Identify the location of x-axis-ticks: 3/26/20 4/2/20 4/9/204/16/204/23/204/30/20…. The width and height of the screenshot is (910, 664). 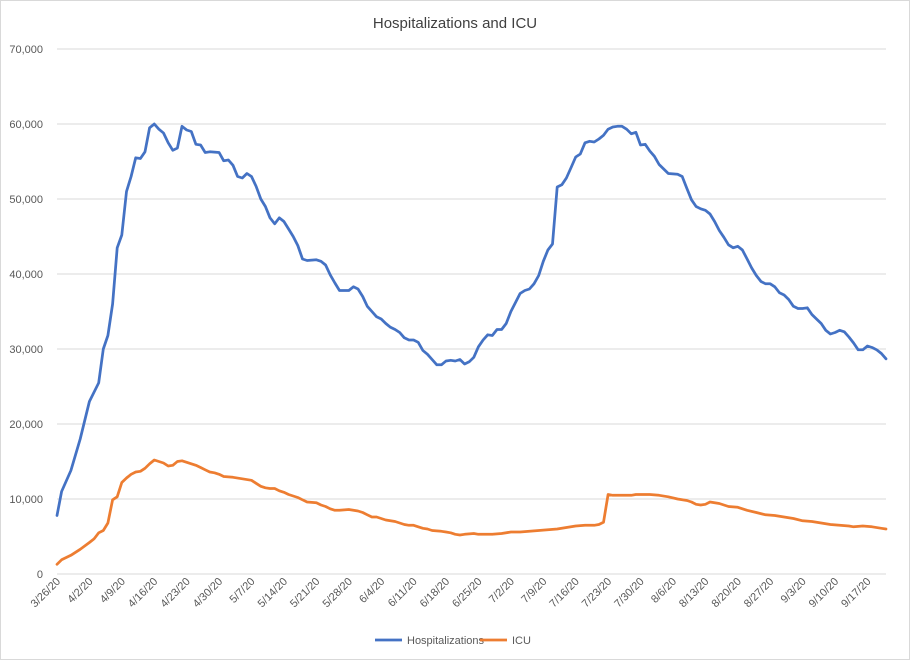
(451, 593).